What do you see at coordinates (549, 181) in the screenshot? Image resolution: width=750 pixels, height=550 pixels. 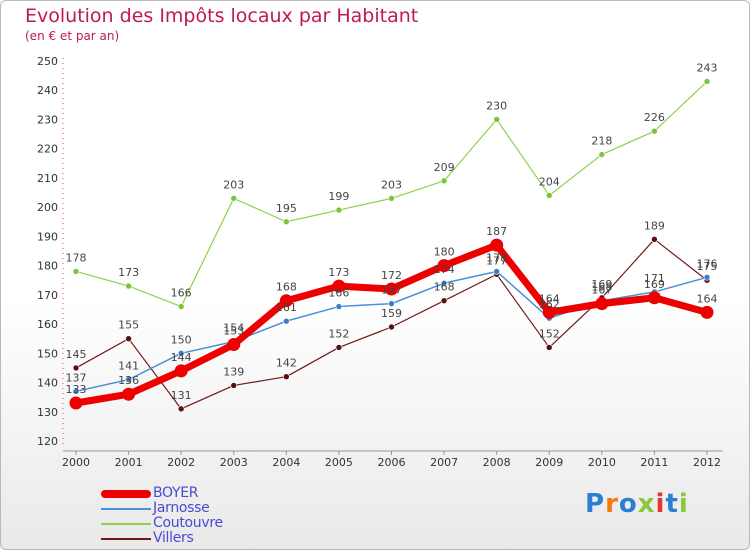 I see `data-label: 204` at bounding box center [549, 181].